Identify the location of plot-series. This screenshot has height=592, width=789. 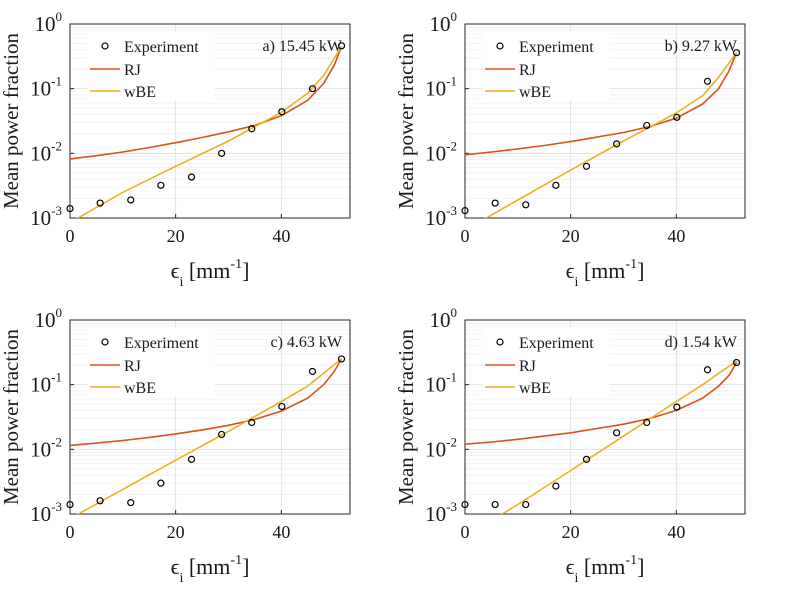
(206, 436).